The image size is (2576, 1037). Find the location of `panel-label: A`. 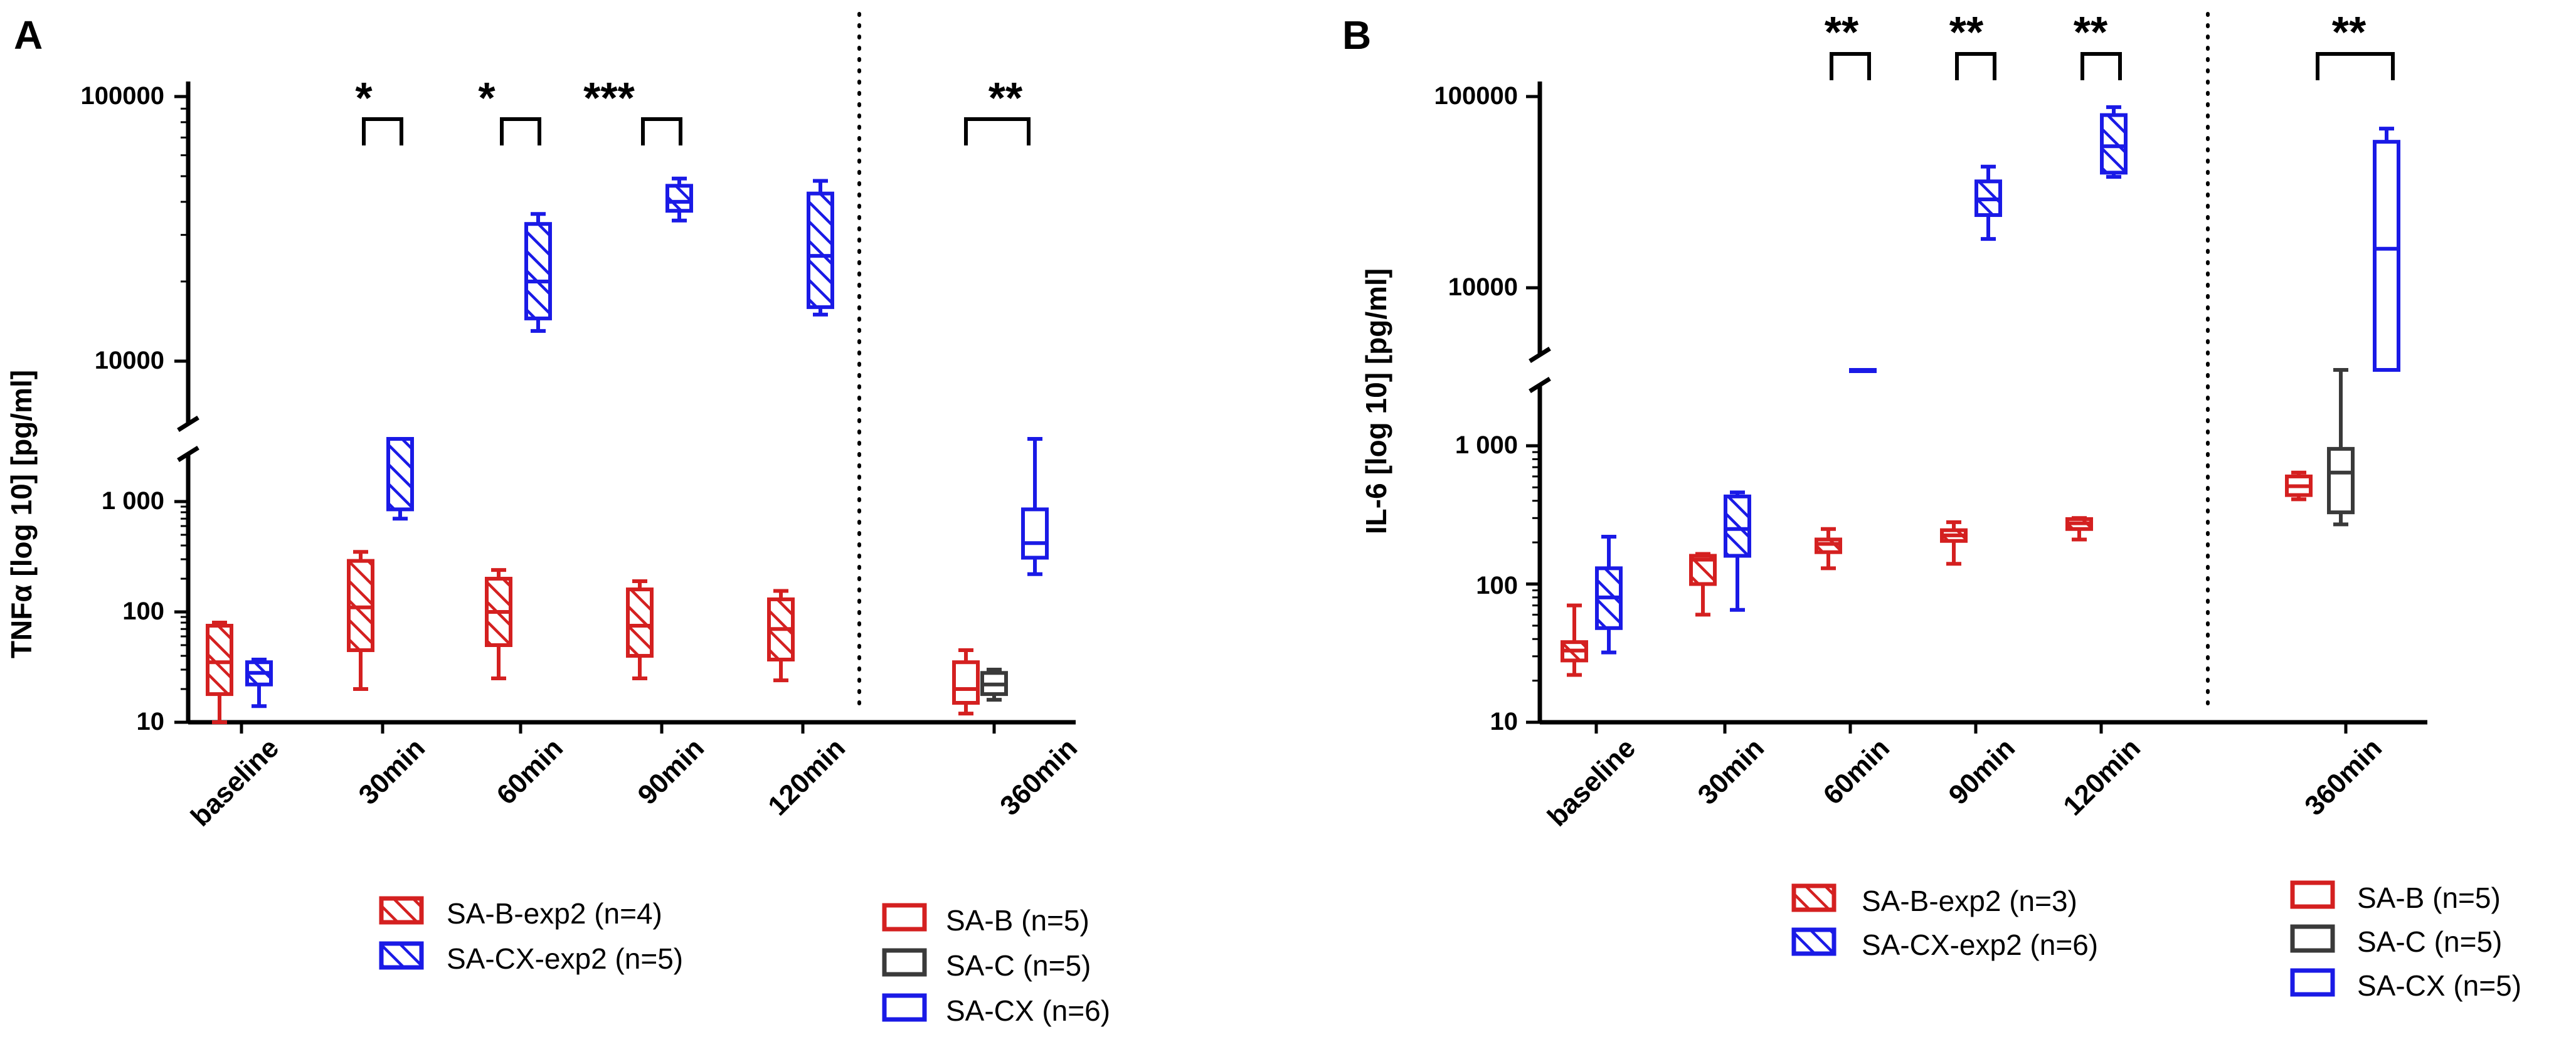

panel-label: A is located at coordinates (28, 35).